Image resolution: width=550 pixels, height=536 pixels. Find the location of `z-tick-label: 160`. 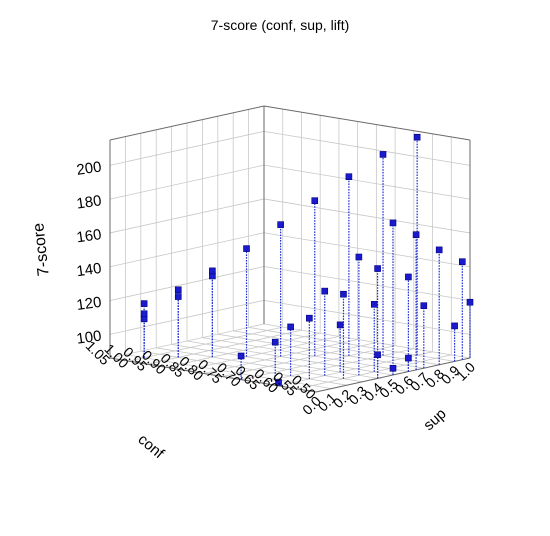

z-tick-label: 160 is located at coordinates (88, 236).